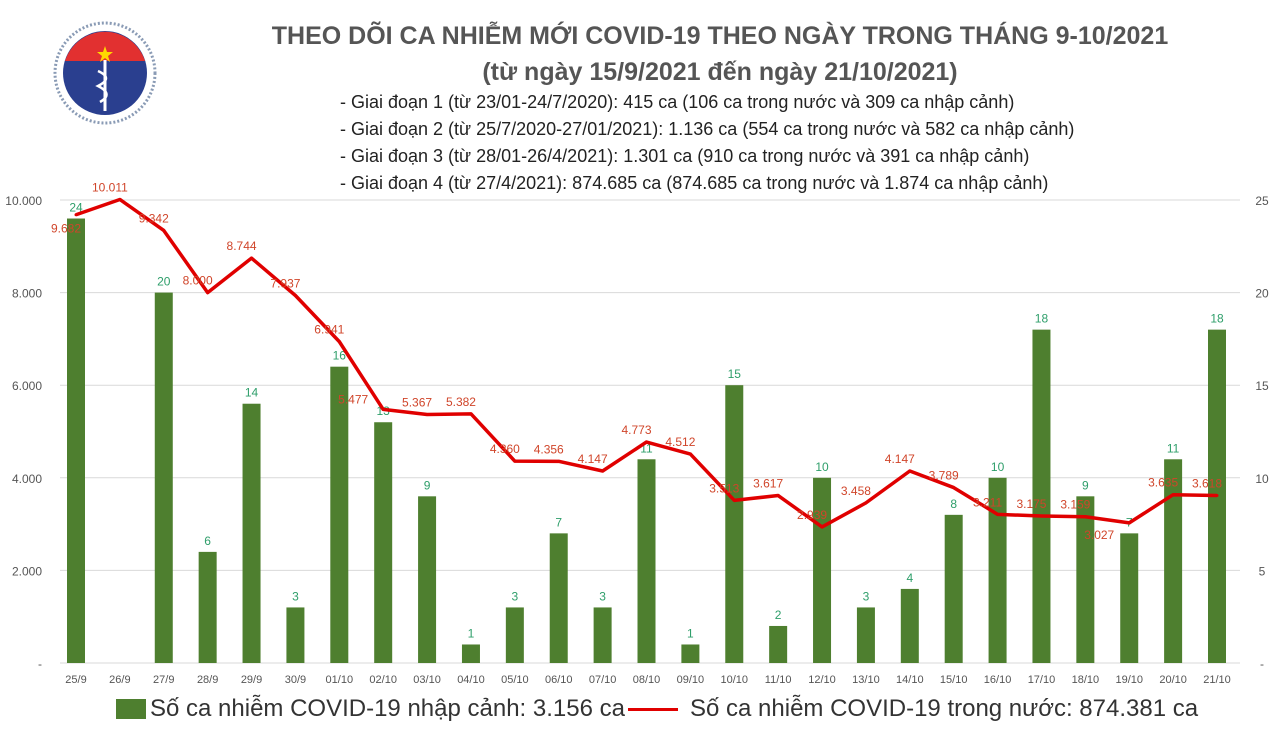 This screenshot has width=1280, height=730. Describe the element at coordinates (909, 578) in the screenshot. I see `bar-data-label: 4` at that location.